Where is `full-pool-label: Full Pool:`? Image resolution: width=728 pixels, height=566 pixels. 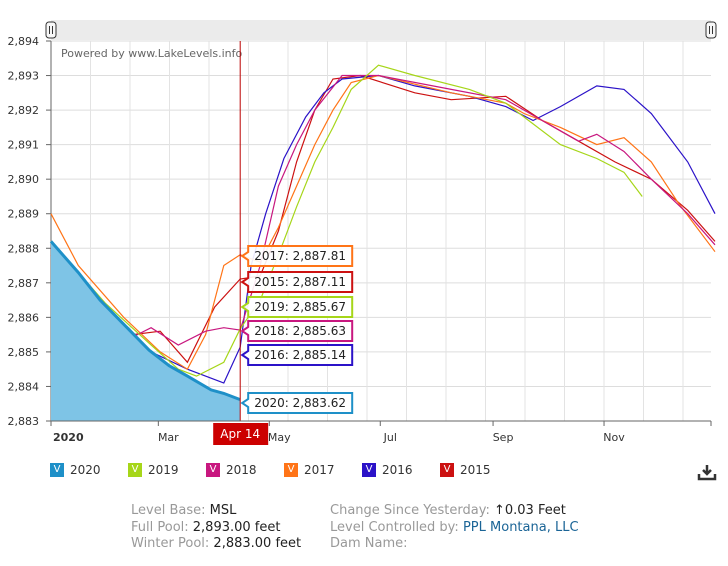
full-pool-label: Full Pool: is located at coordinates (160, 527).